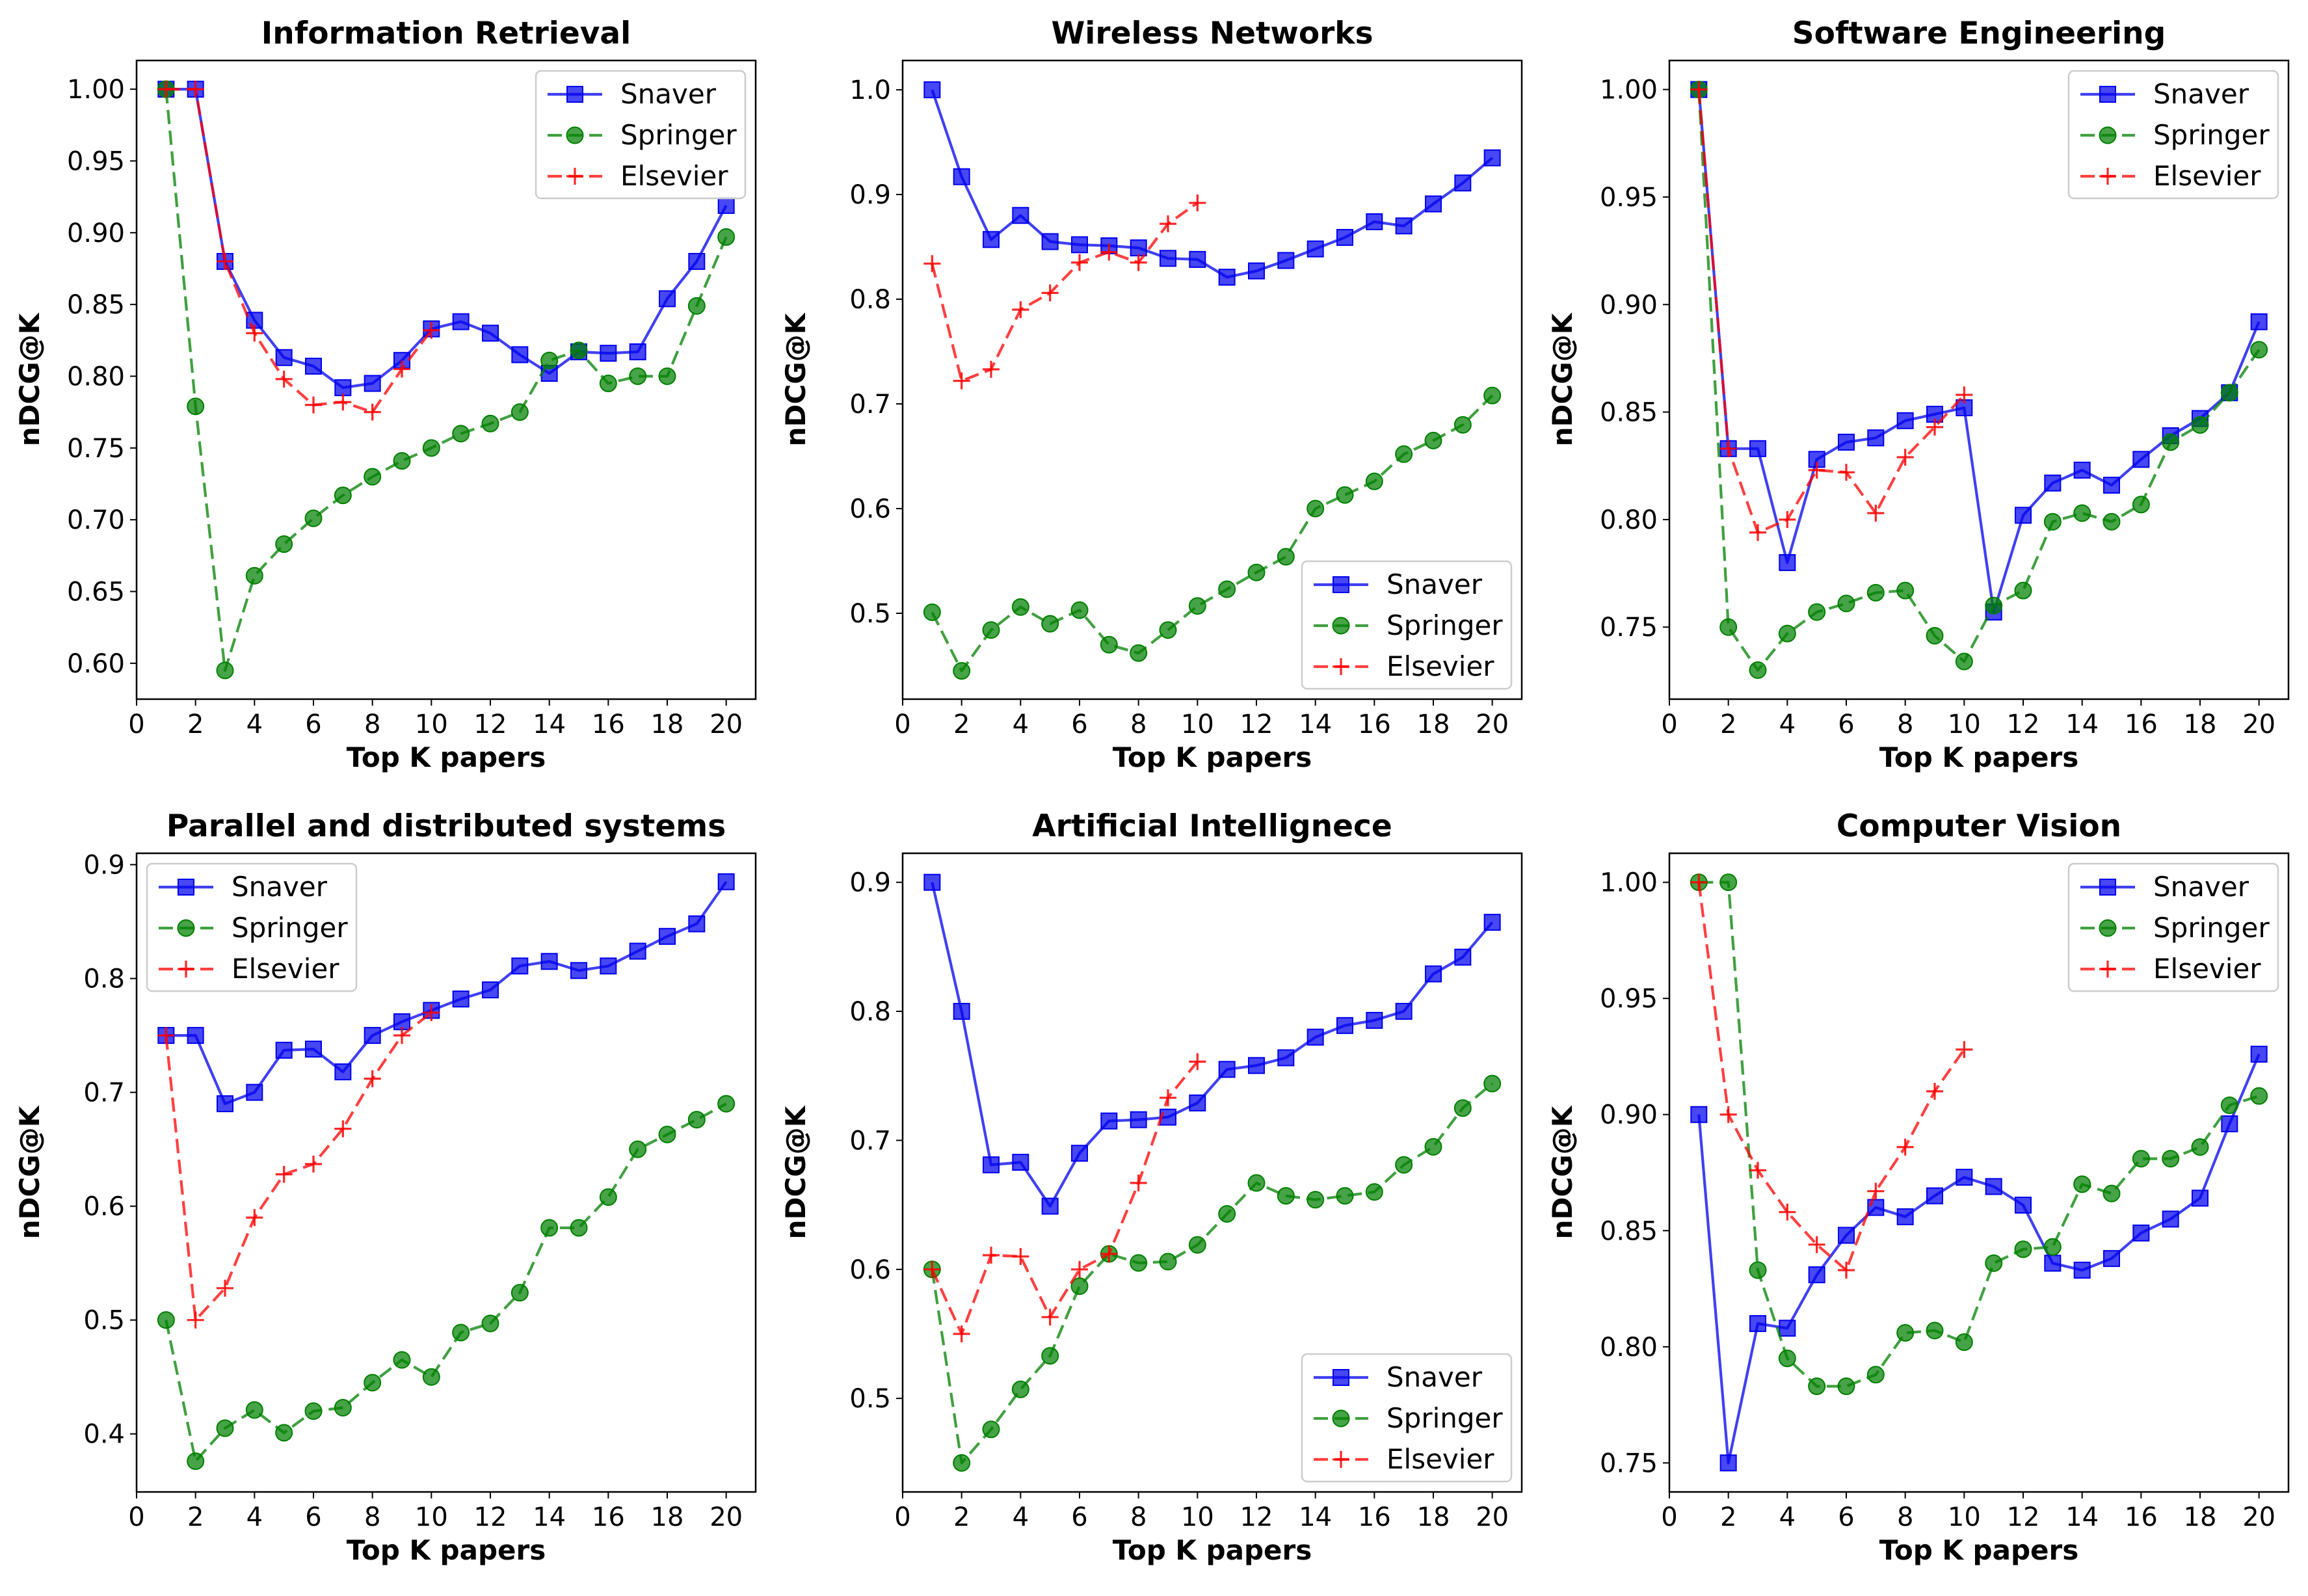 This screenshot has width=2308, height=1596. I want to click on x-tick-label: 2, so click(1728, 724).